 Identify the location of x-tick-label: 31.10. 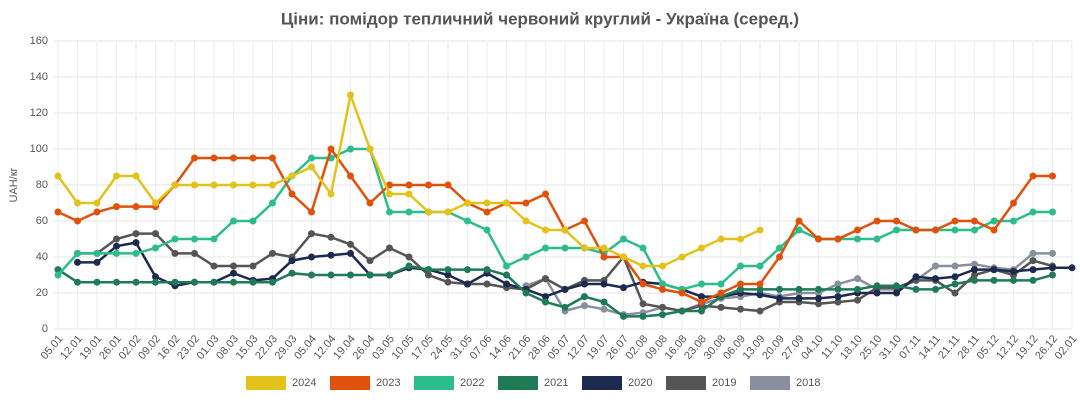
(890, 347).